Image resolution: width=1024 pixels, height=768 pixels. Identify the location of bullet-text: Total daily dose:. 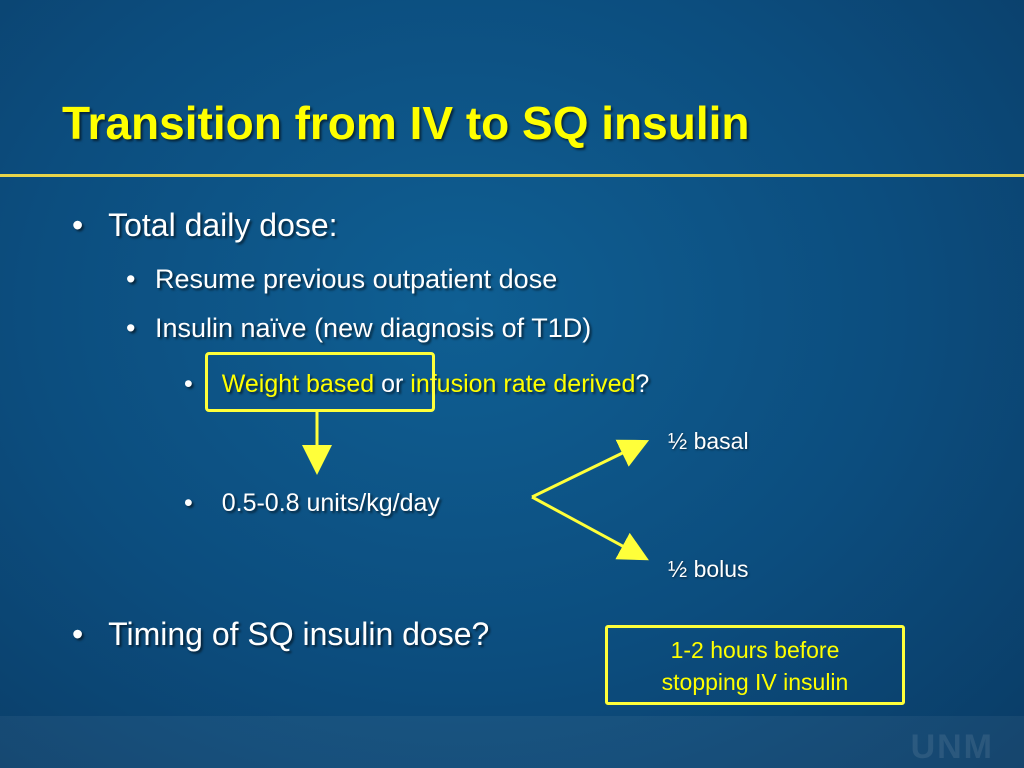
(223, 225).